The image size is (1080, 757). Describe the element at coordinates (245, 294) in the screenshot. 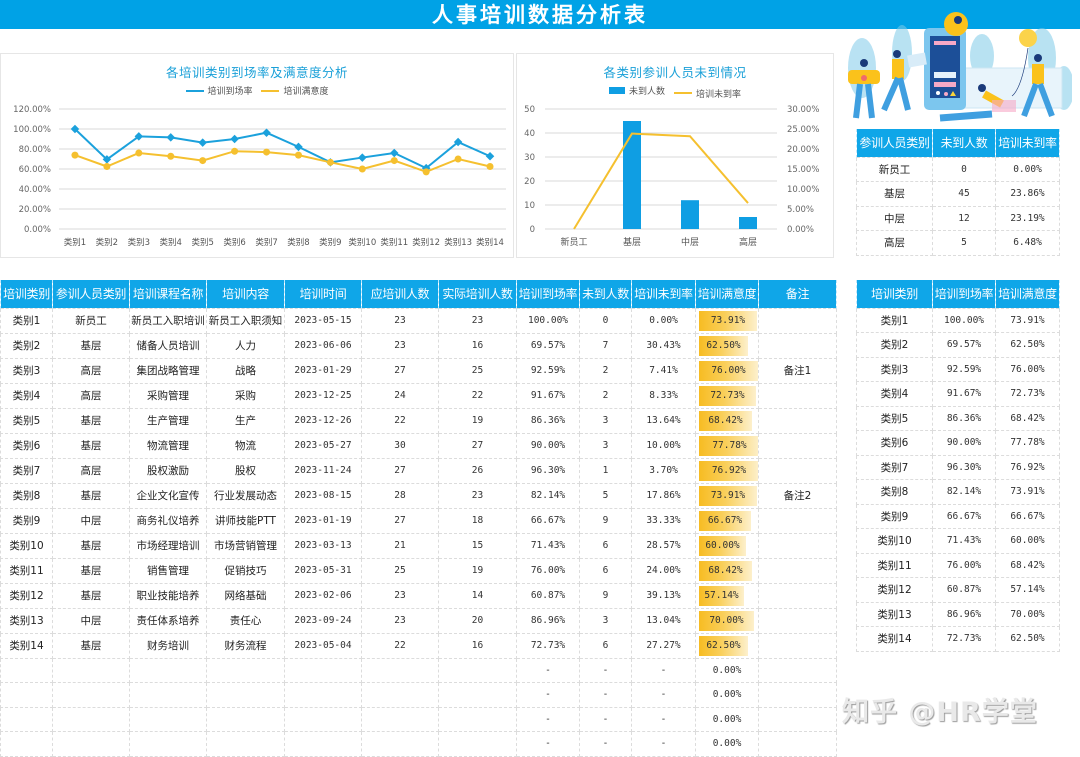

I see `column-header: 培训内容` at that location.